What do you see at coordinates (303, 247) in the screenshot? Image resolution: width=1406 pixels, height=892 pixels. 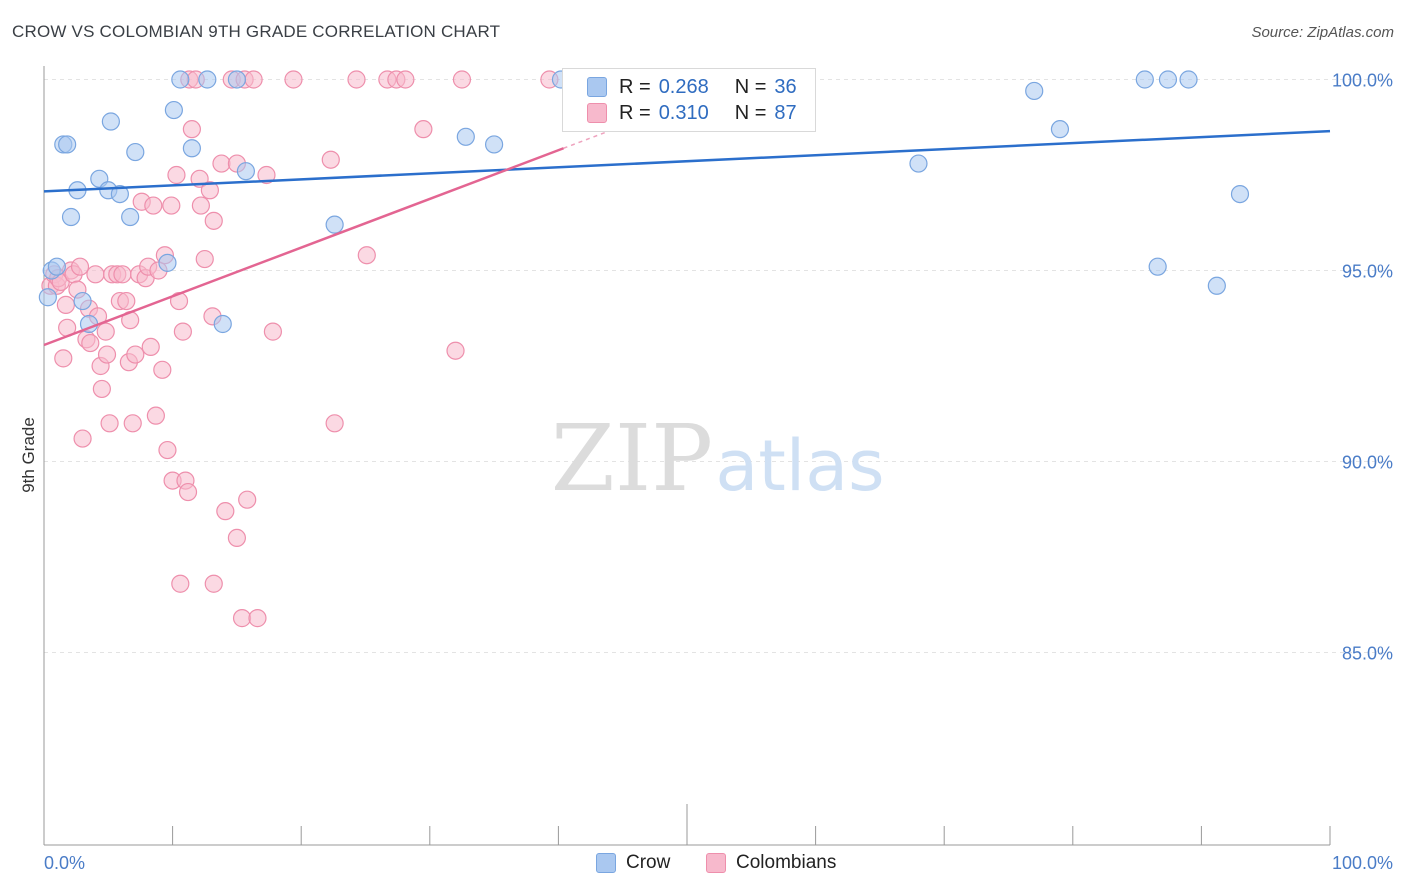 I see `colombians-trend-line` at bounding box center [303, 247].